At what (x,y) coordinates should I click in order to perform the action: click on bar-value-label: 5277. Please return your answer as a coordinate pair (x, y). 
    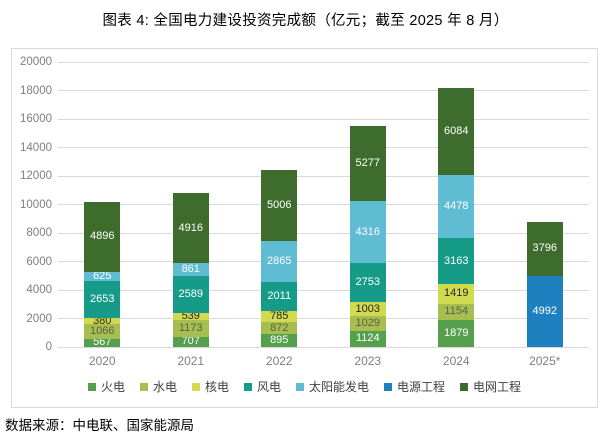
    Looking at the image, I should click on (367, 163).